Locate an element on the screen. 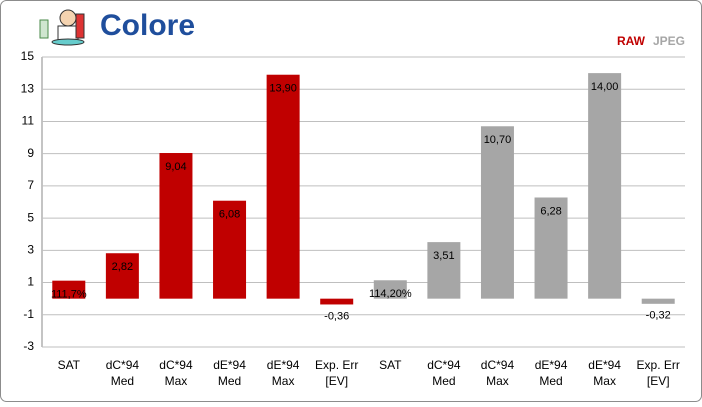 This screenshot has height=407, width=702. y-tick-label: 3 is located at coordinates (30, 250).